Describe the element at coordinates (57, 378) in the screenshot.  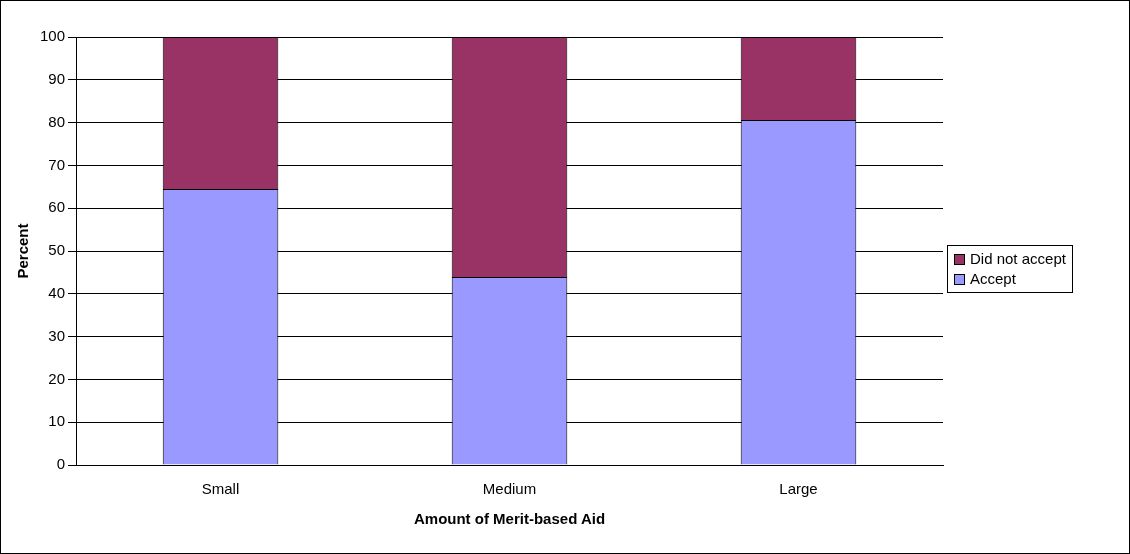
I see `y-tick-label: 20` at that location.